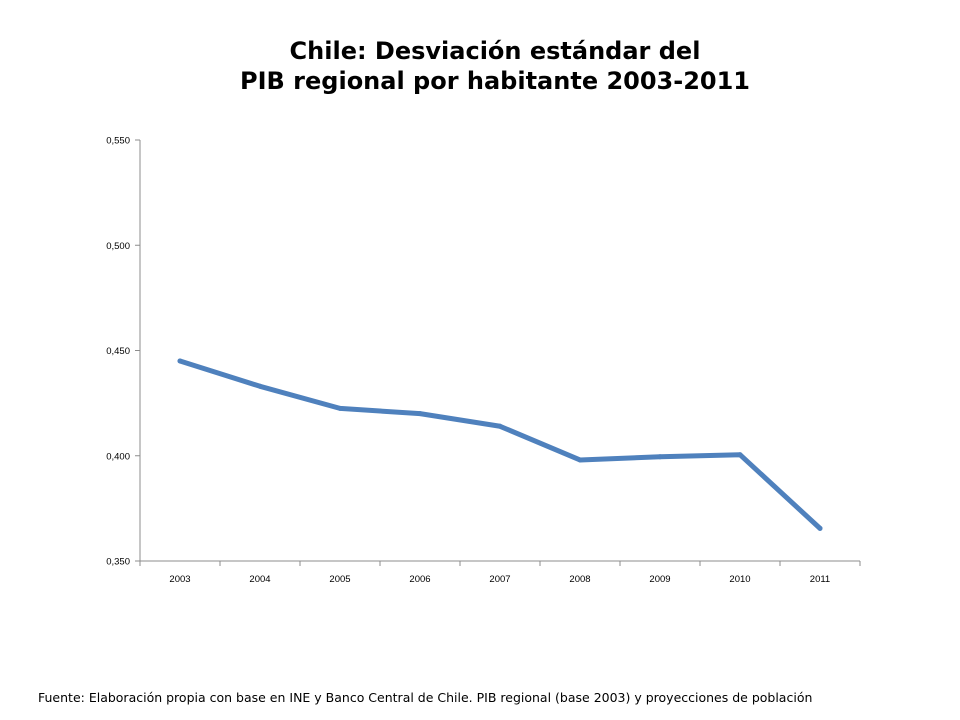 This screenshot has height=720, width=960. Describe the element at coordinates (118, 351) in the screenshot. I see `y-tick-label: 0,450` at that location.